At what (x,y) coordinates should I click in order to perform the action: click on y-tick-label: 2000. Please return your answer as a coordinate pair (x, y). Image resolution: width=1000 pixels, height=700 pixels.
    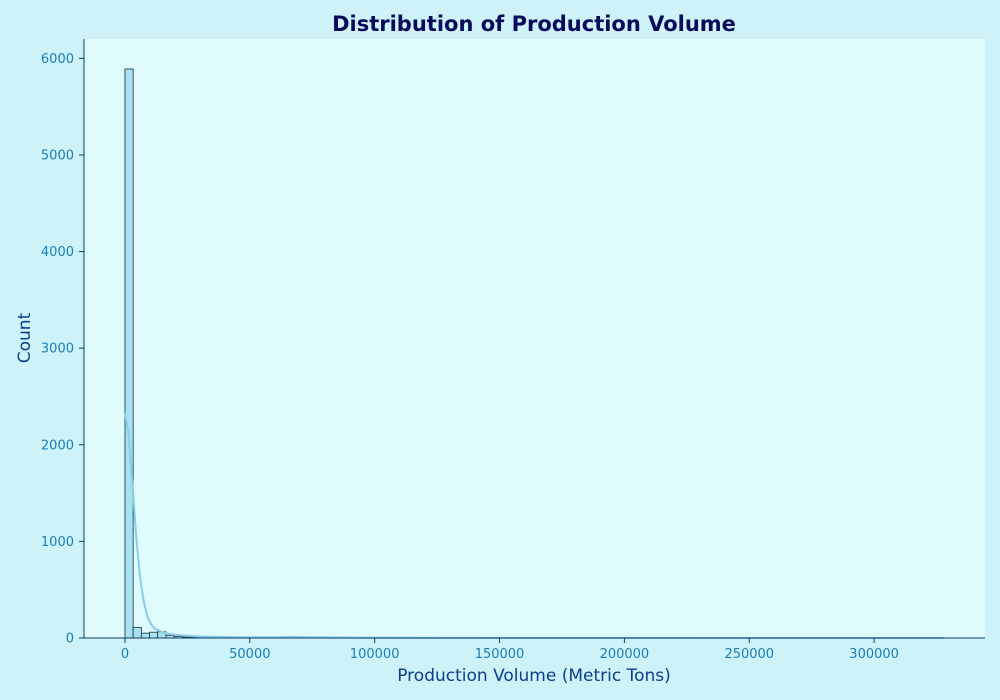
    Looking at the image, I should click on (57, 445).